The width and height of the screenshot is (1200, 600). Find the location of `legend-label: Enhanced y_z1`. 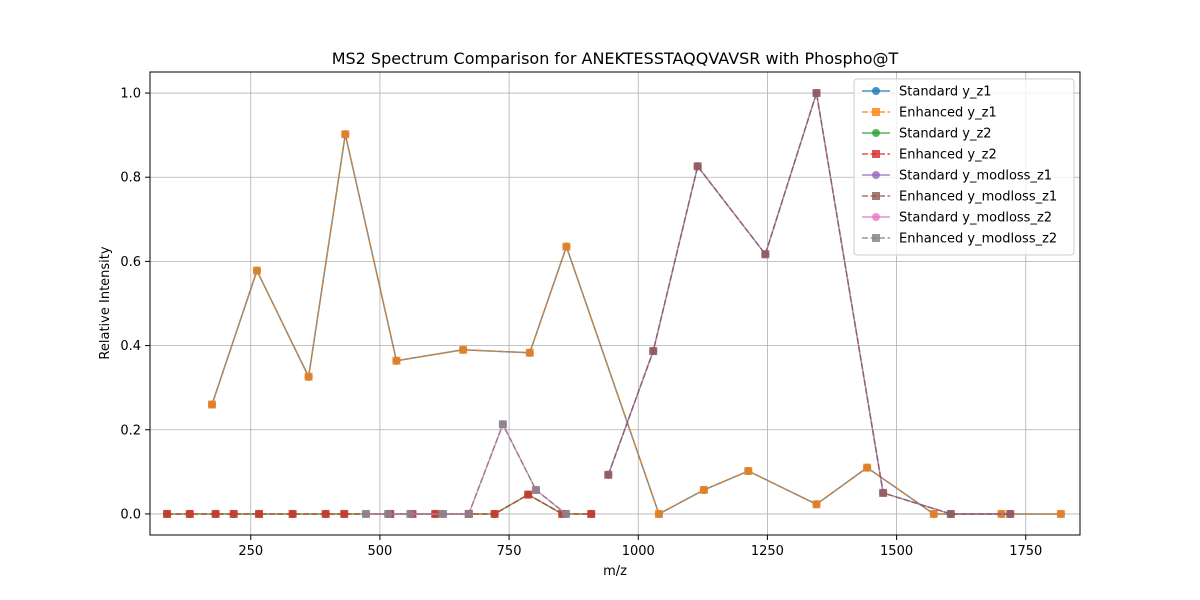

legend-label: Enhanced y_z1 is located at coordinates (948, 113).